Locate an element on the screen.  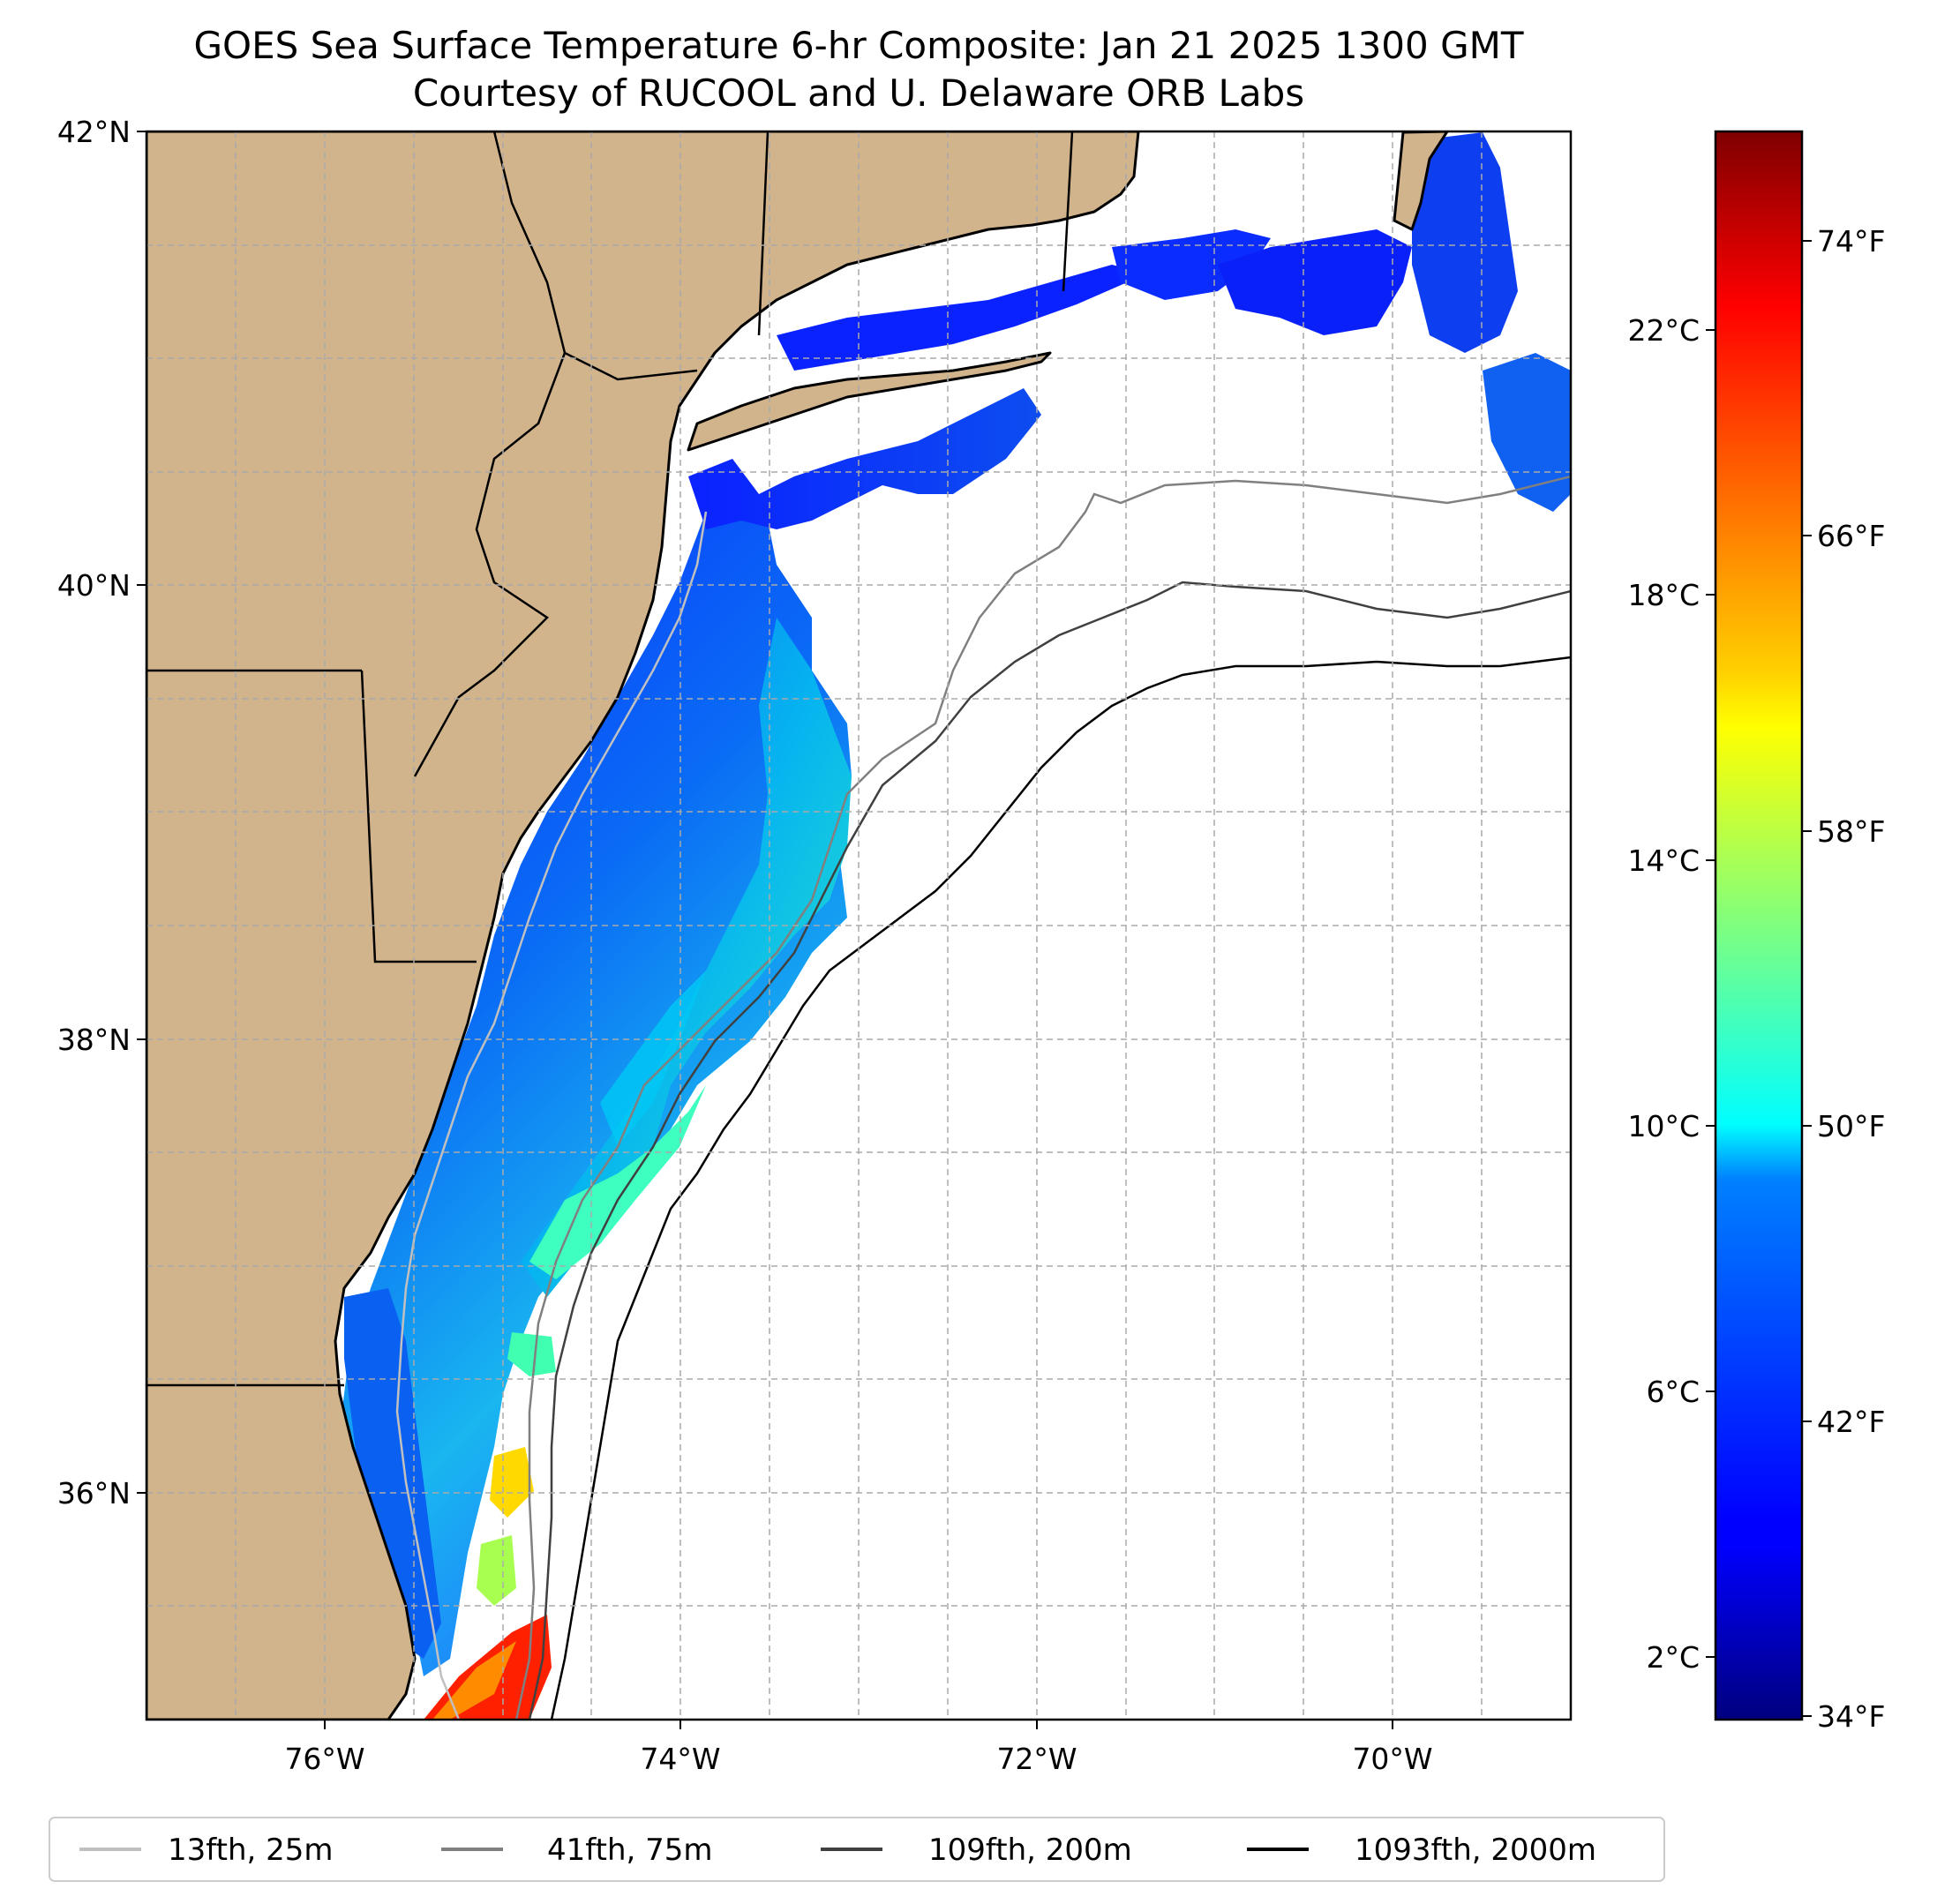
fahrenheit-tick-label: 58°F is located at coordinates (1851, 831).